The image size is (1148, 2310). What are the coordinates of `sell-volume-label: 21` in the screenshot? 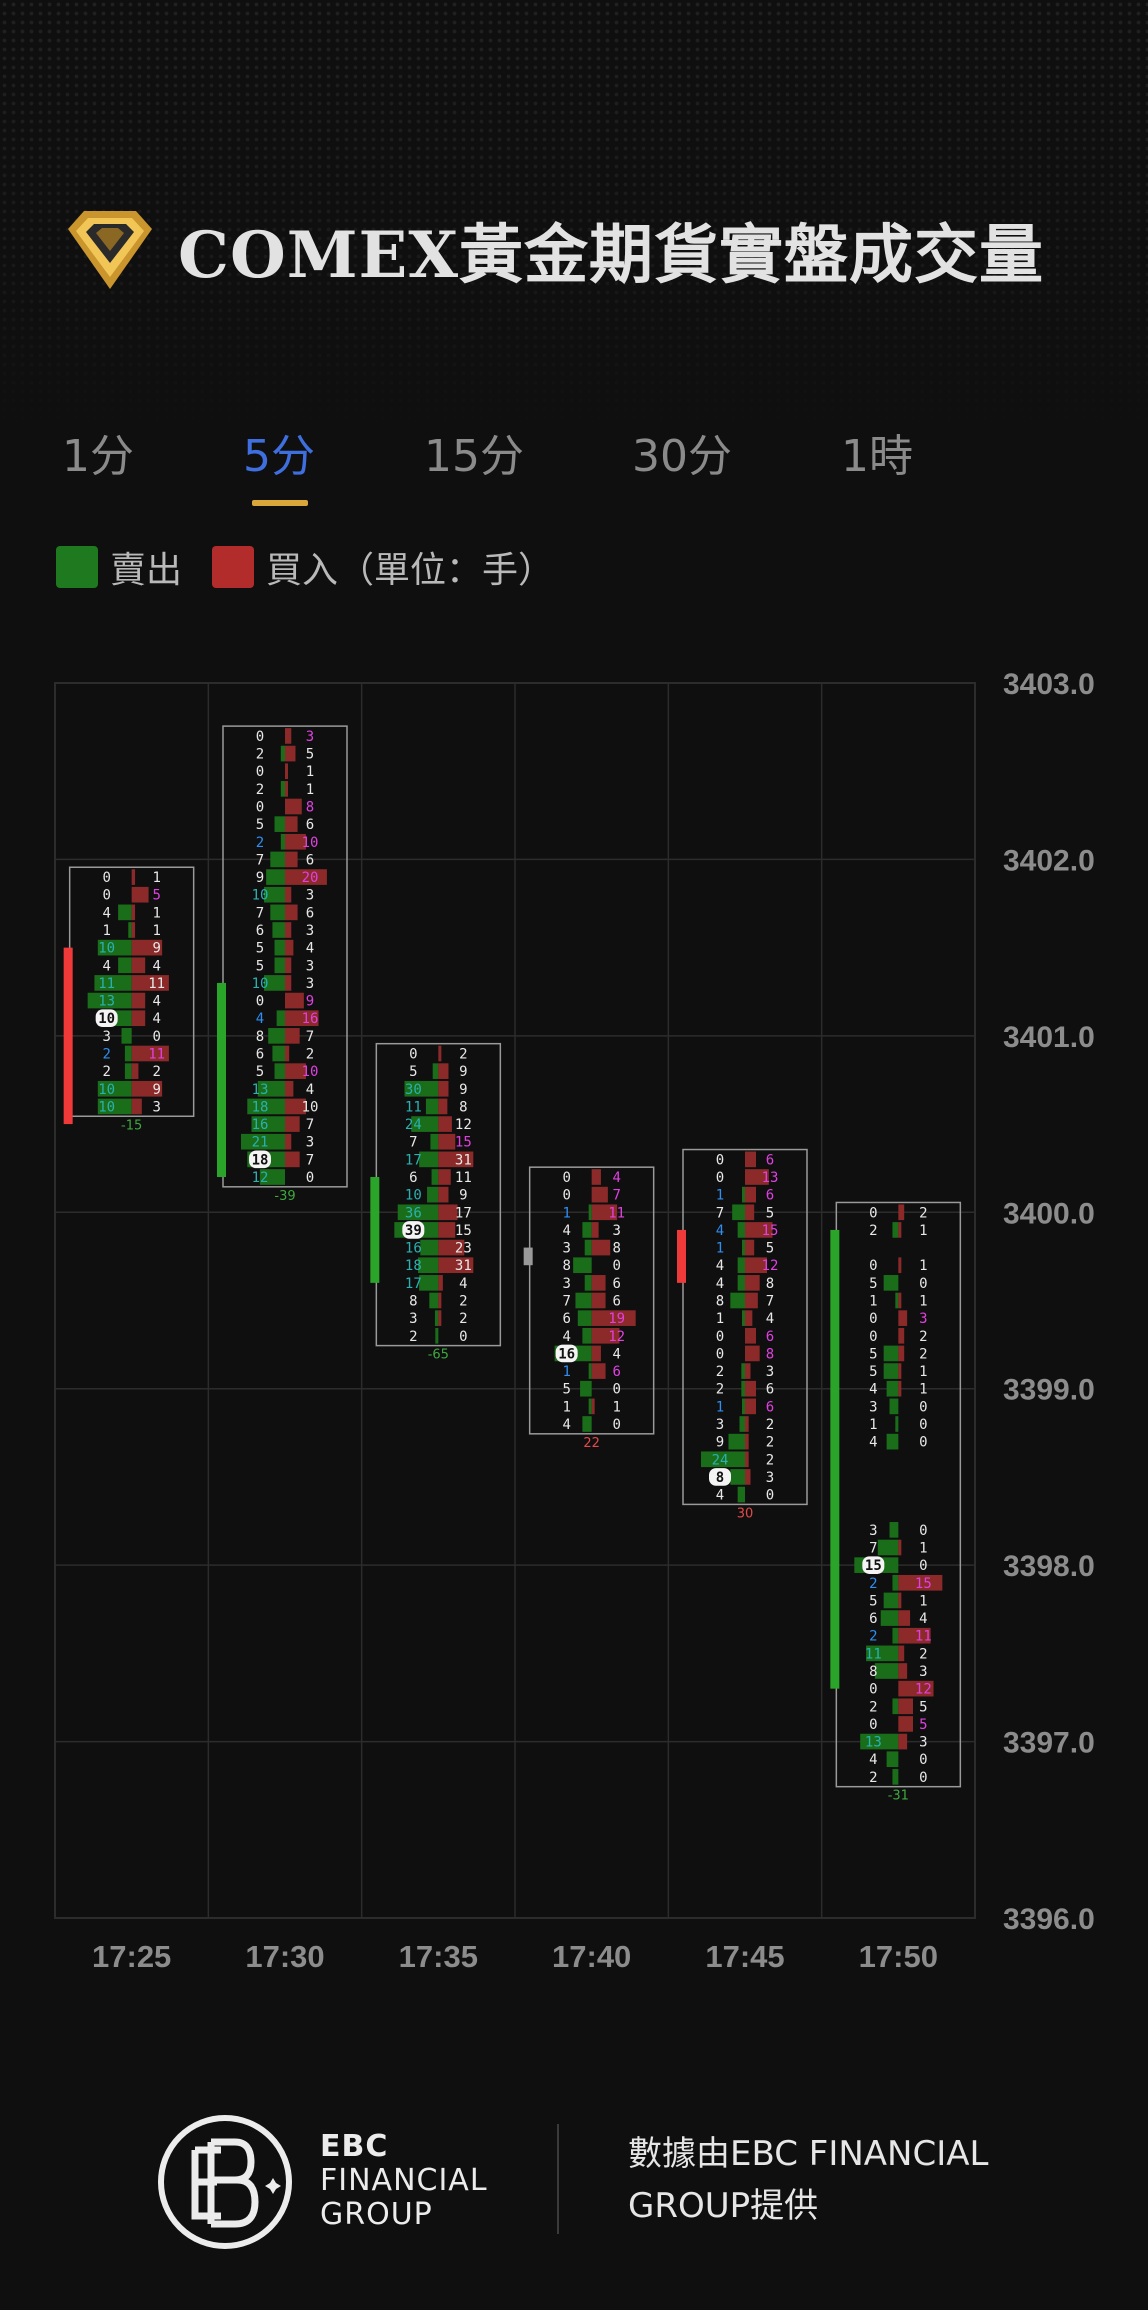 It's located at (260, 1143).